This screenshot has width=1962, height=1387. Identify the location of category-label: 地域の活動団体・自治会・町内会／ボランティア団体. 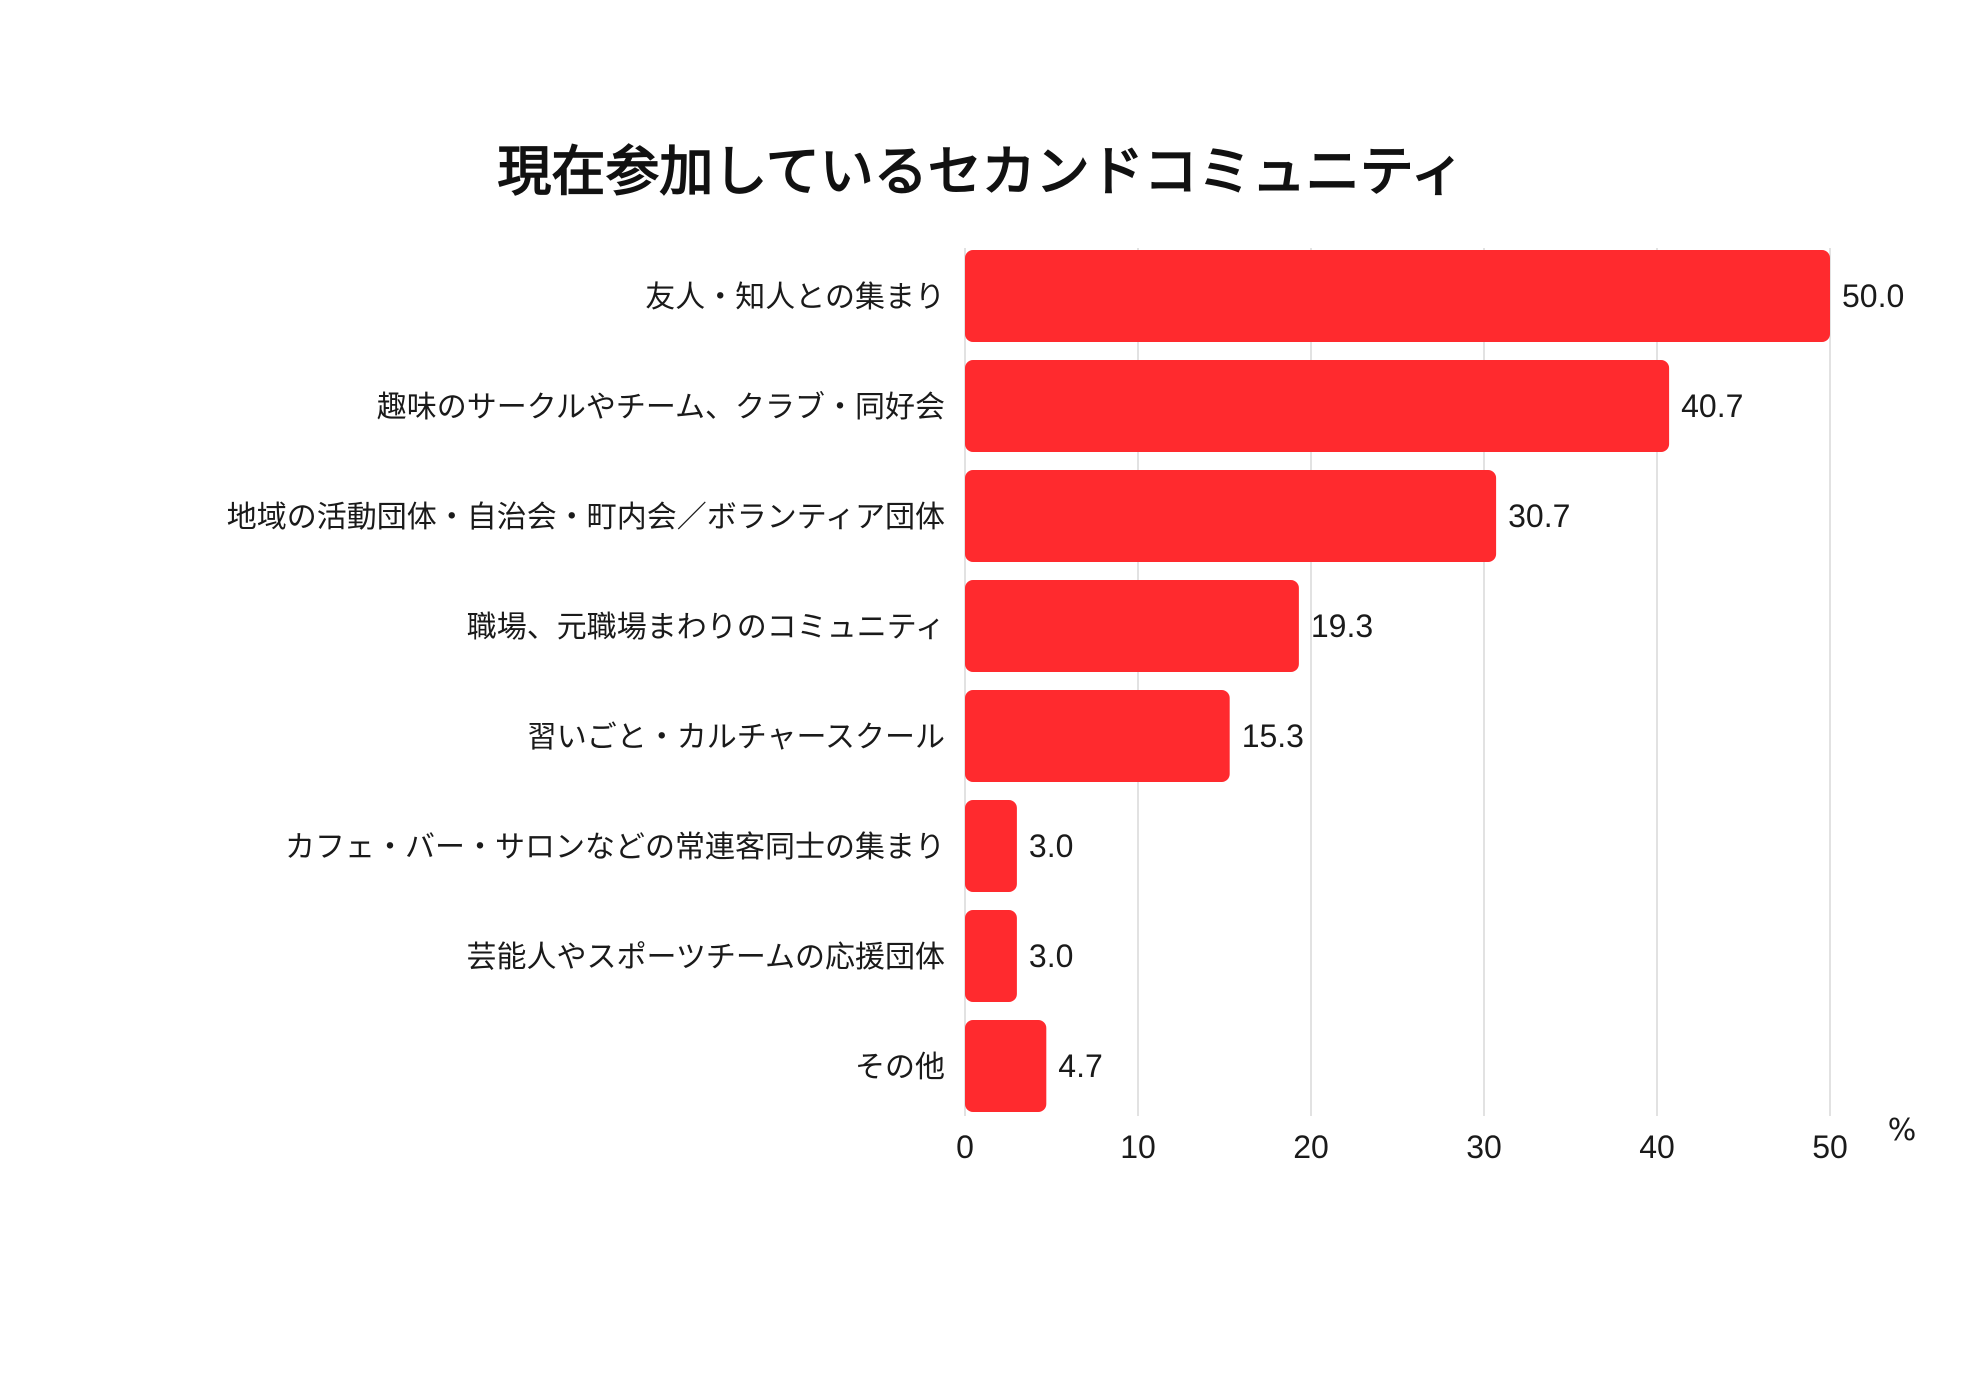
(586, 517).